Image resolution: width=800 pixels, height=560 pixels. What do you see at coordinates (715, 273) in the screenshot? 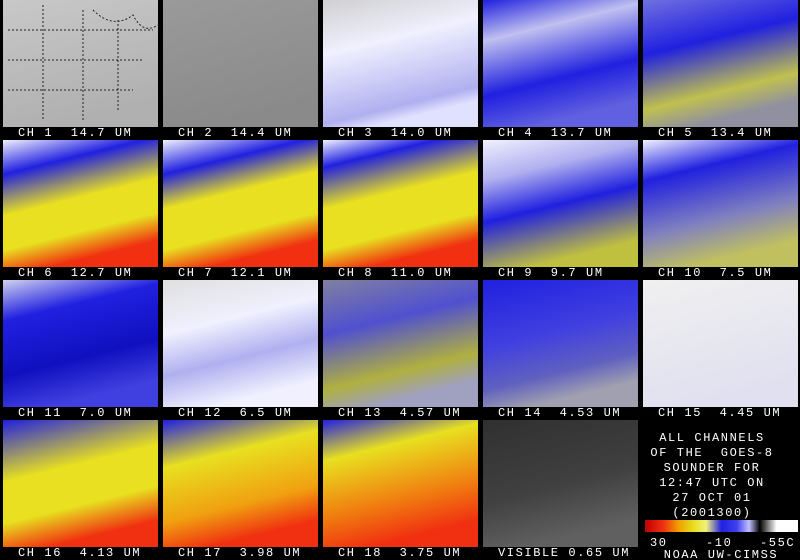
I see `channel-label: CH 10 7.5 UM` at bounding box center [715, 273].